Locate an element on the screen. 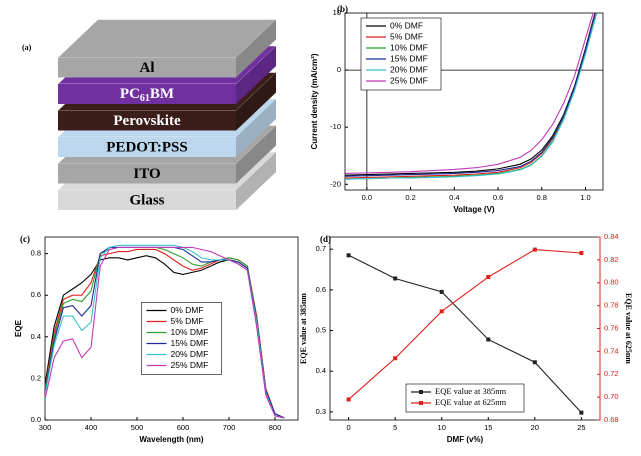  layer-label: Perovskite is located at coordinates (147, 121).